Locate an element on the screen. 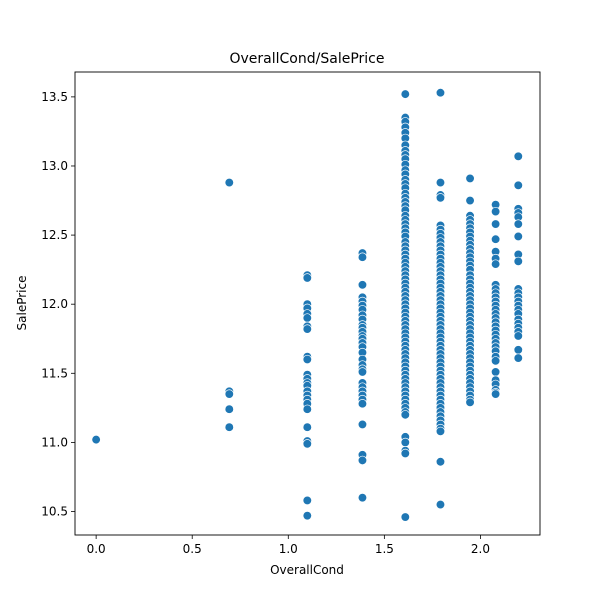 The height and width of the screenshot is (600, 600). y-tick-label: 11.5 is located at coordinates (54, 373).